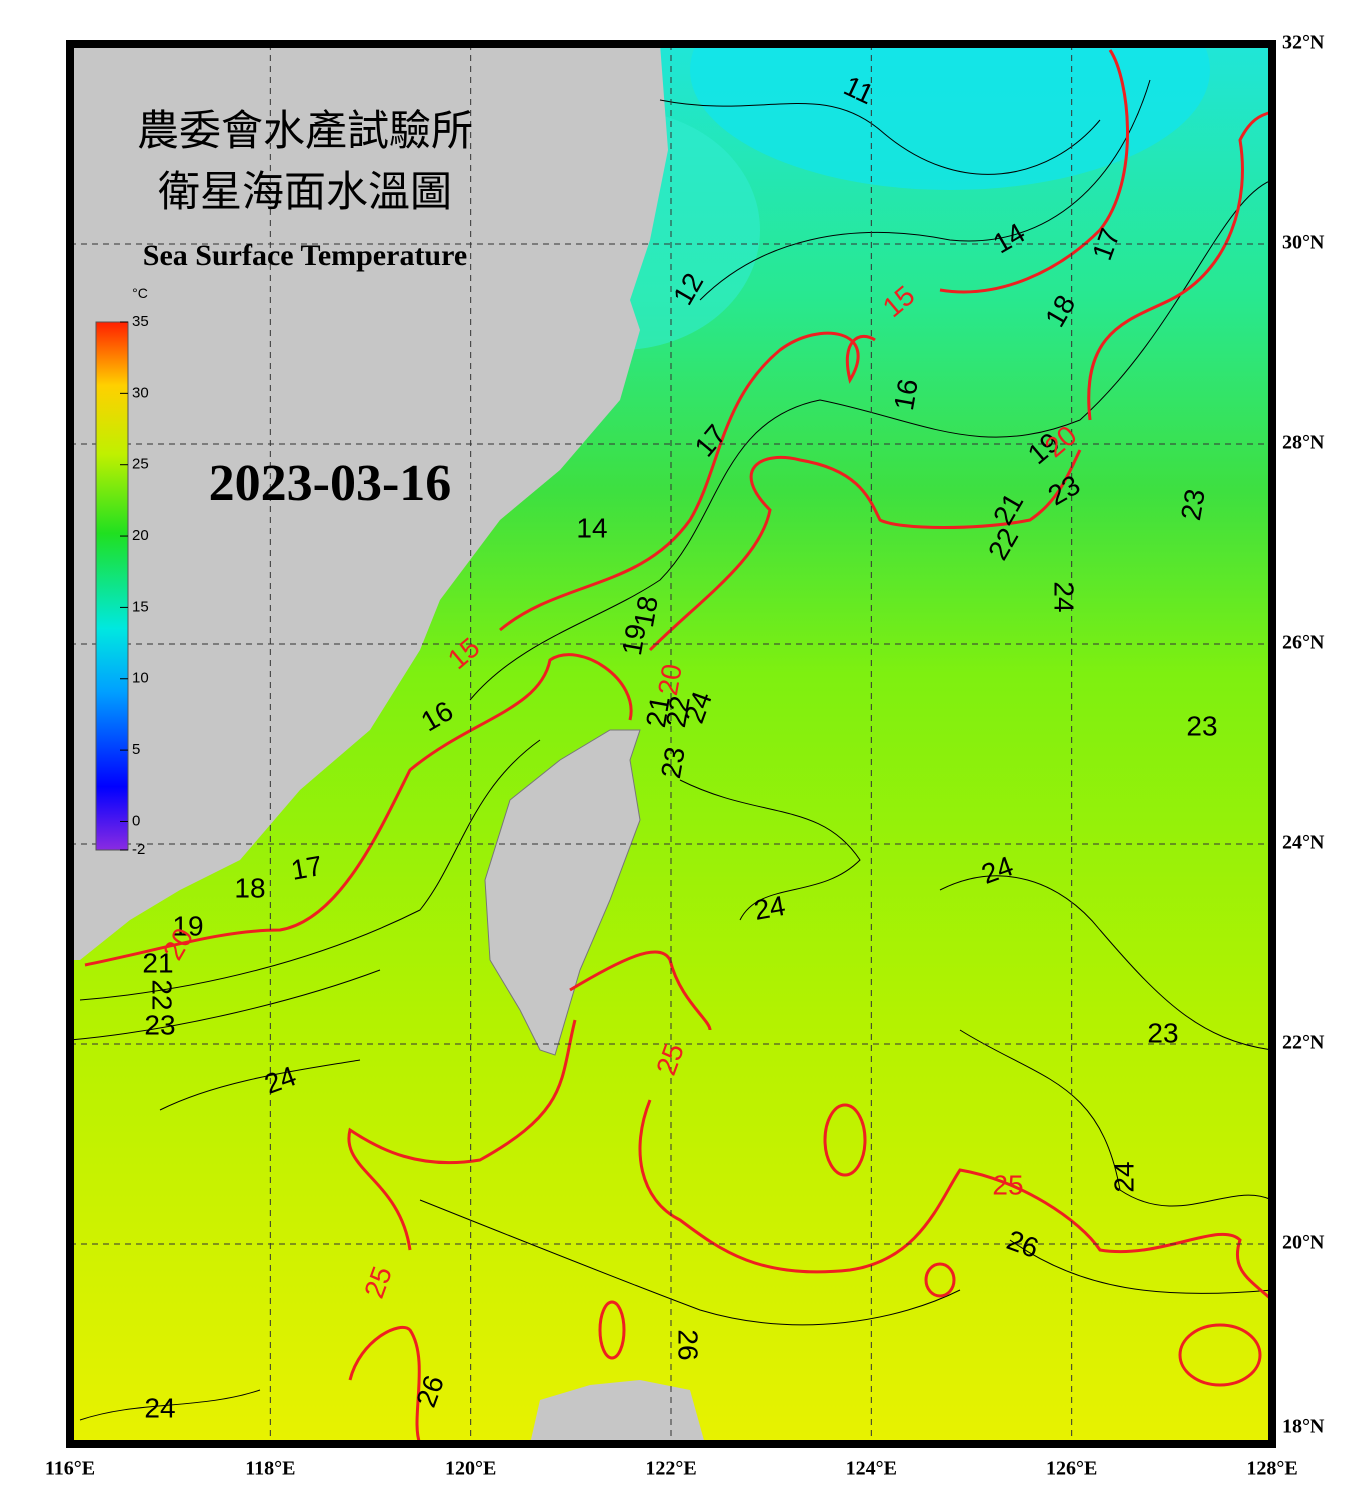  I want to click on contour-label: 16, so click(906, 395).